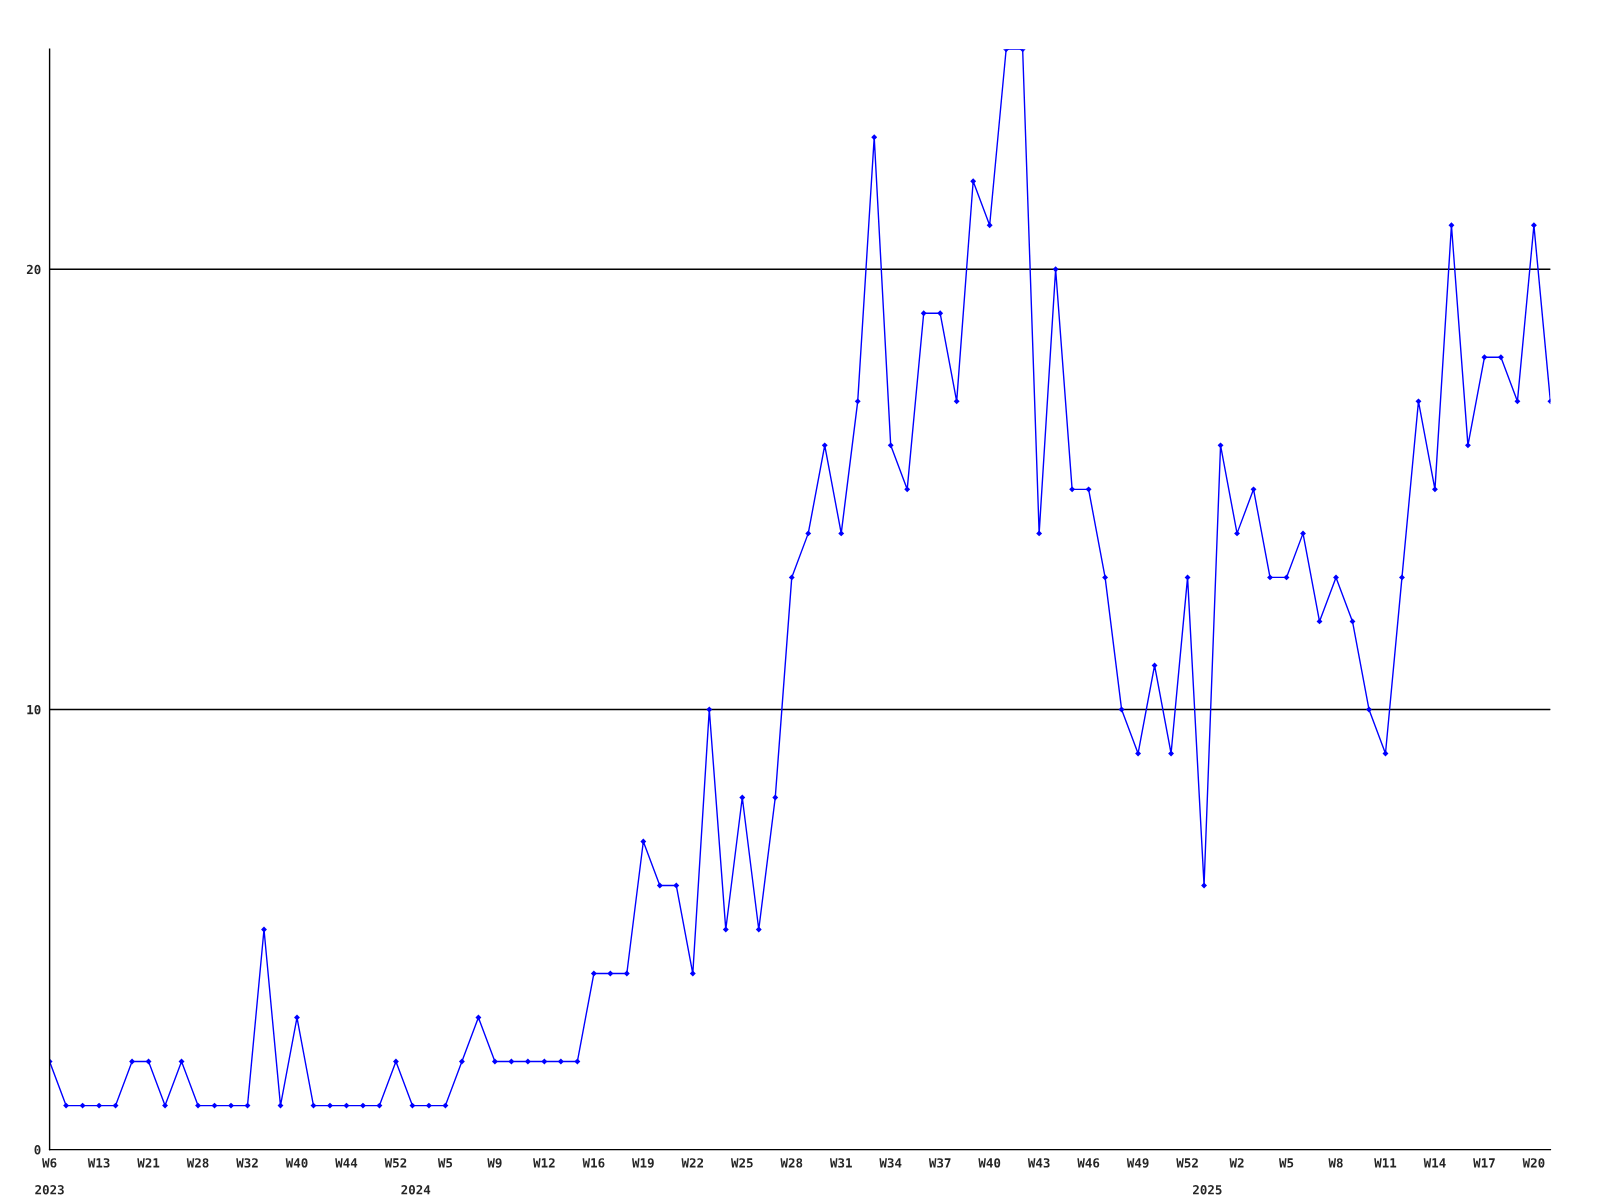 The height and width of the screenshot is (1200, 1600). I want to click on x-tick-label: W20, so click(1533, 1163).